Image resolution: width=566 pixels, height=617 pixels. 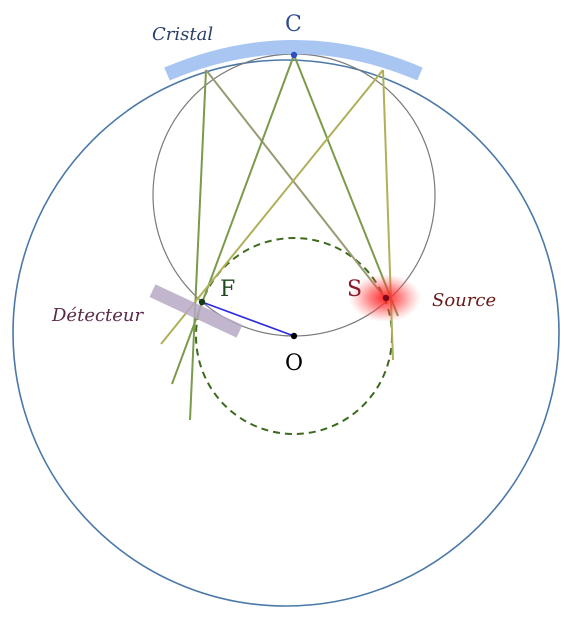 I want to click on segment-fo, so click(x=248, y=319).